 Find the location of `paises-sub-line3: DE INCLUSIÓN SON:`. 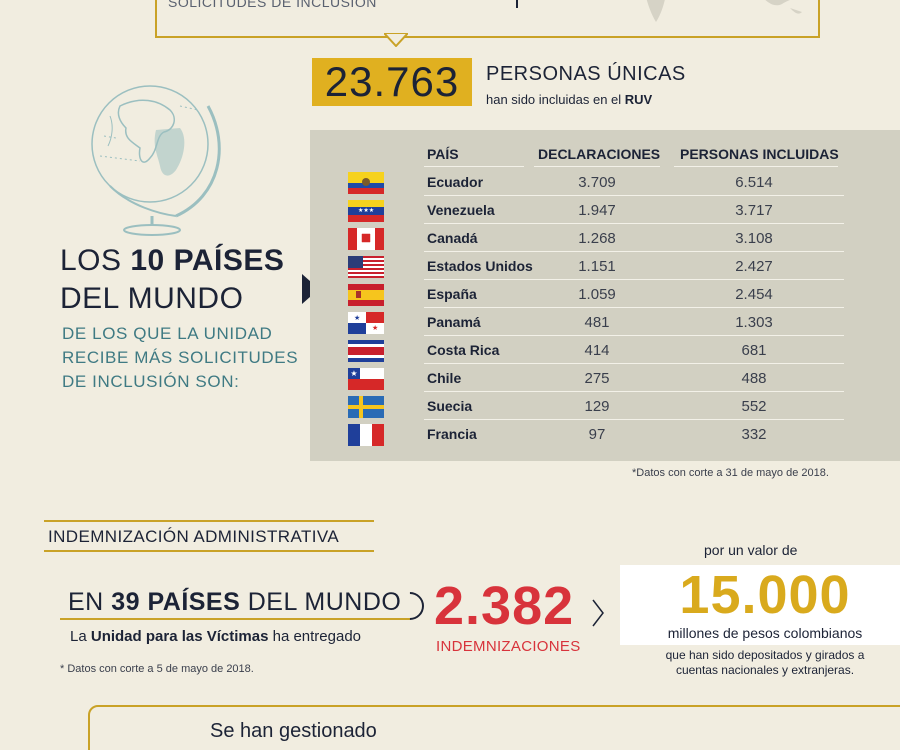

paises-sub-line3: DE INCLUSIÓN SON: is located at coordinates (151, 381).